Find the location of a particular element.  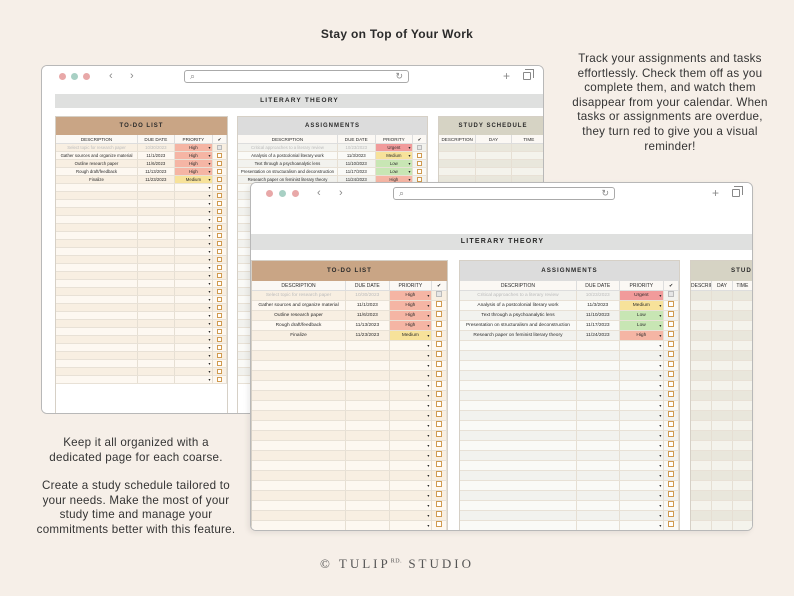

due-date-cell: 10/23/2023 is located at coordinates (598, 295).